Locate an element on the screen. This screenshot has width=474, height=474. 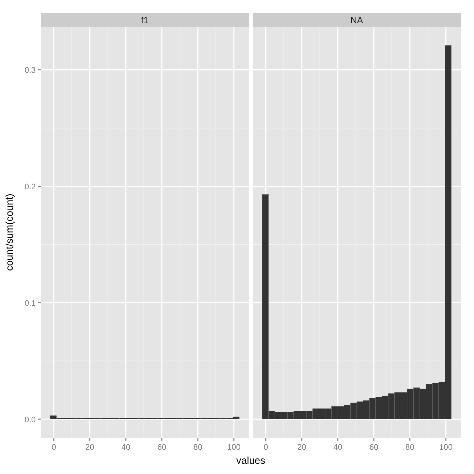
y-tick-label: 0.2 is located at coordinates (30, 187).